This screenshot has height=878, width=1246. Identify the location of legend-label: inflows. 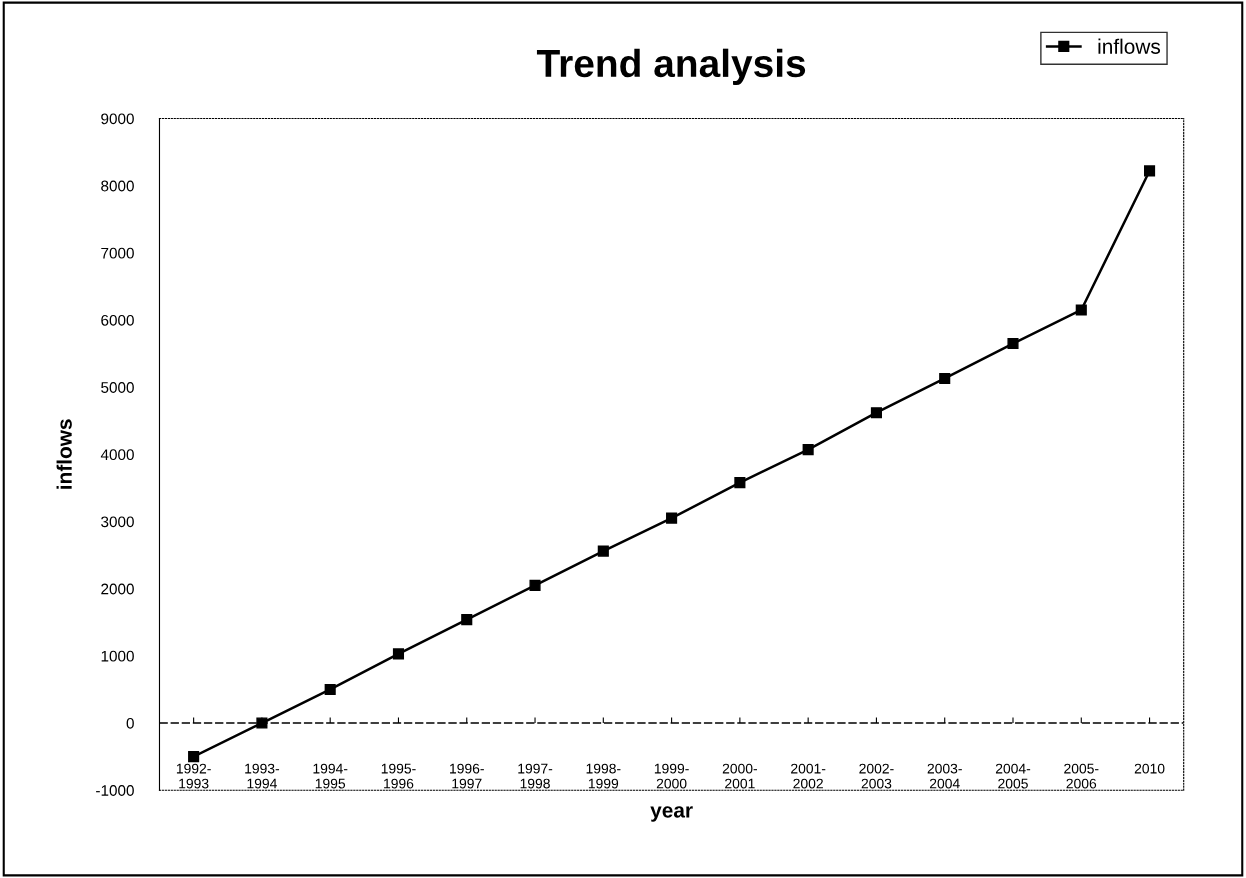
(1129, 46).